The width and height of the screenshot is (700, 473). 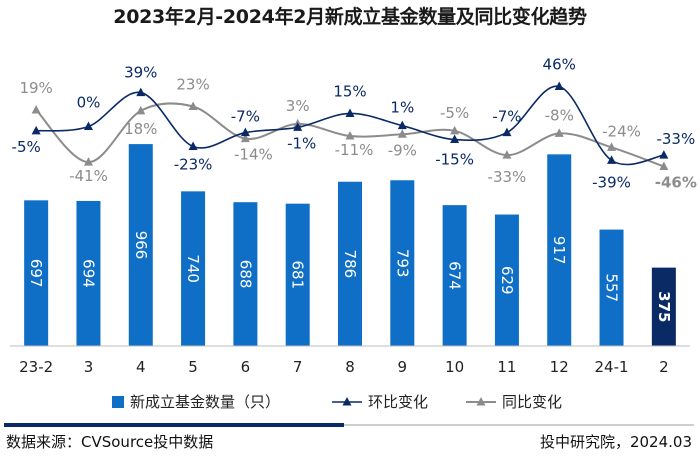 I want to click on mom-label-6: -7%, so click(x=245, y=117).